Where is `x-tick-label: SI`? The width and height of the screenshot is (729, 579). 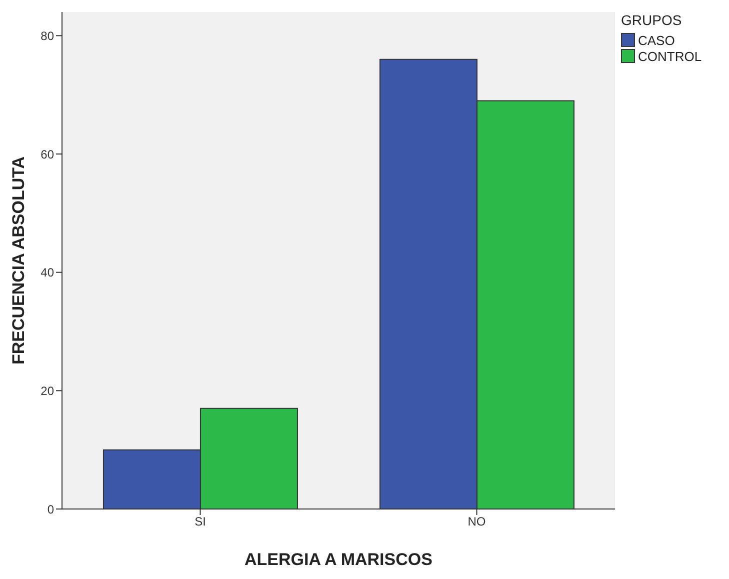 x-tick-label: SI is located at coordinates (200, 521).